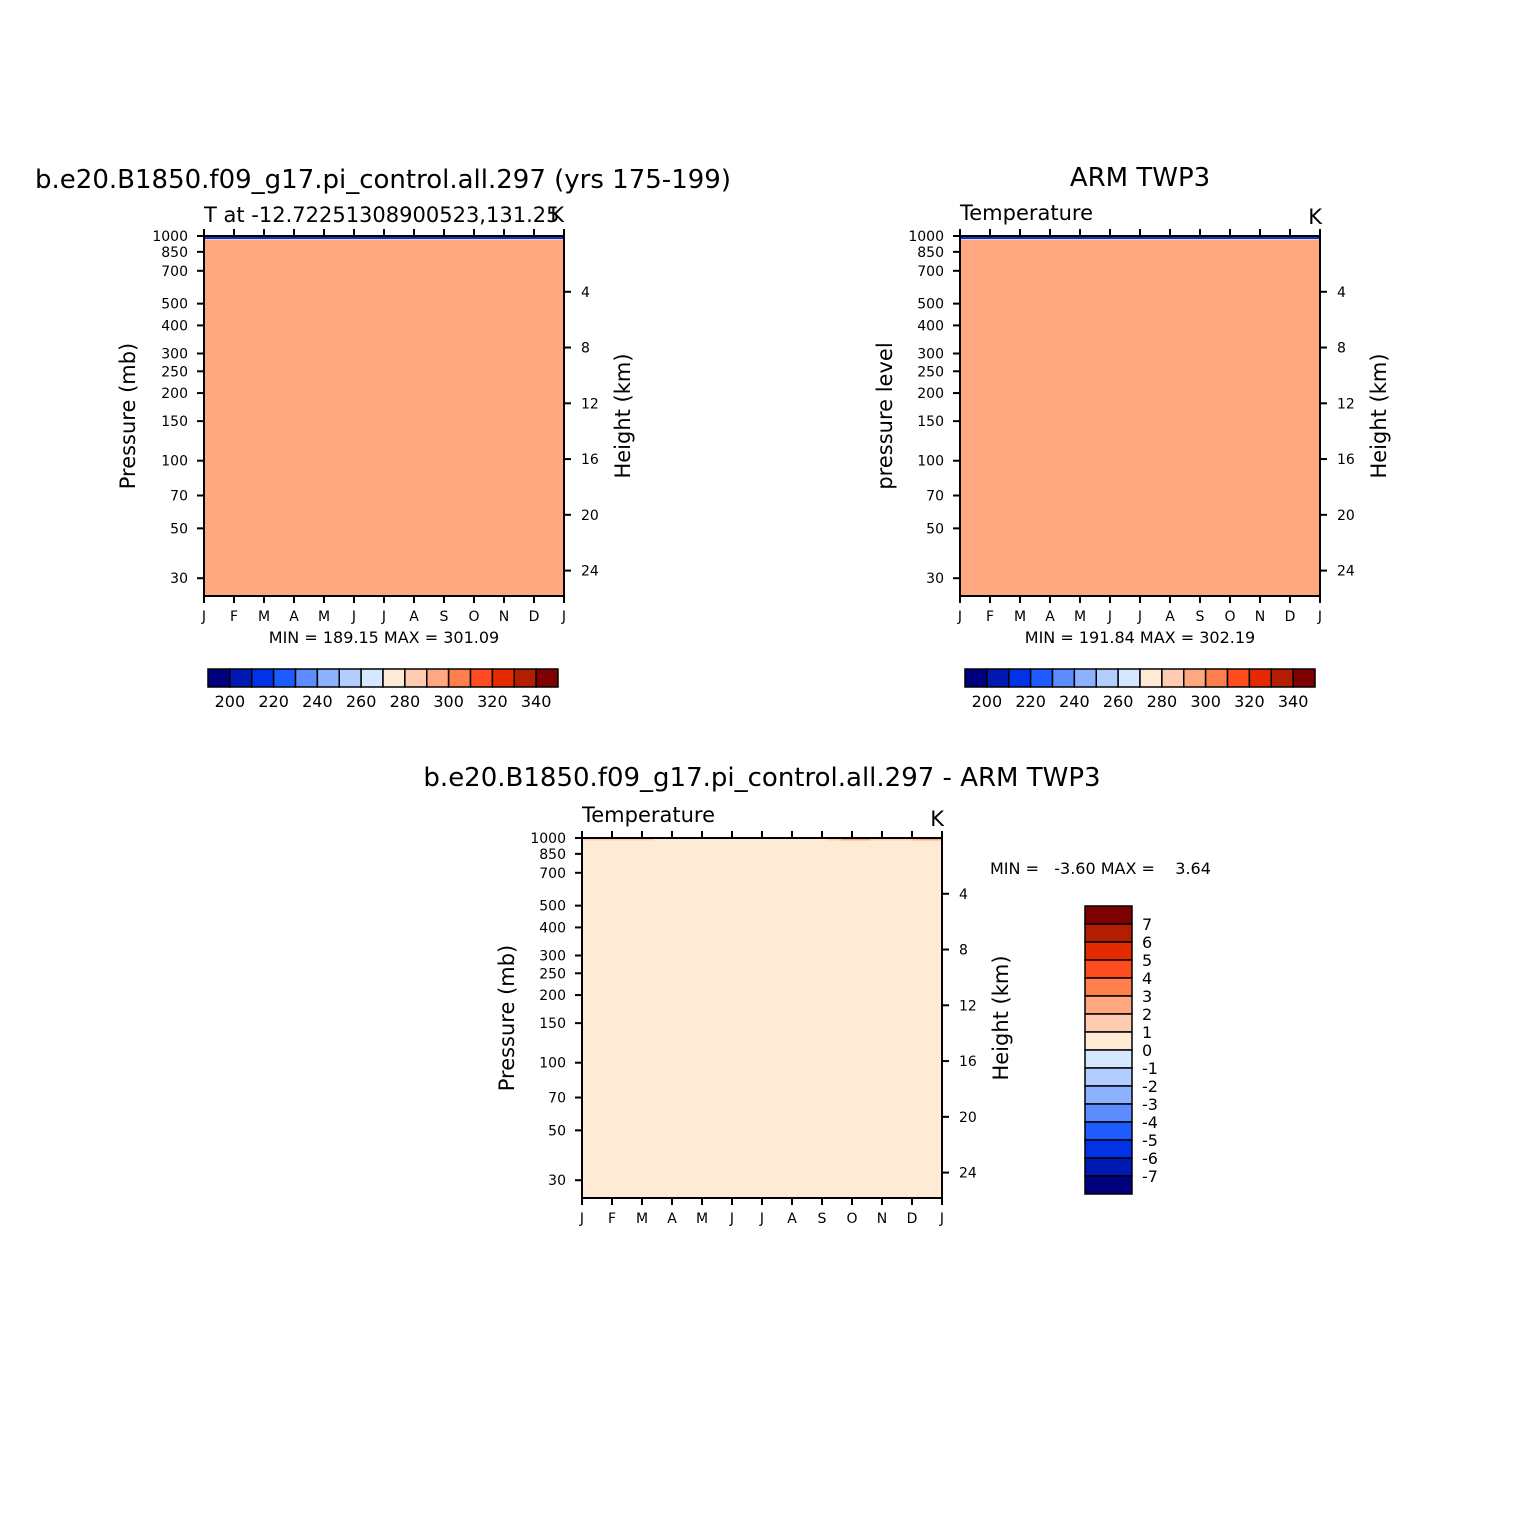 This screenshot has width=1524, height=1524. What do you see at coordinates (987, 701) in the screenshot?
I see `colorbar-label: 200` at bounding box center [987, 701].